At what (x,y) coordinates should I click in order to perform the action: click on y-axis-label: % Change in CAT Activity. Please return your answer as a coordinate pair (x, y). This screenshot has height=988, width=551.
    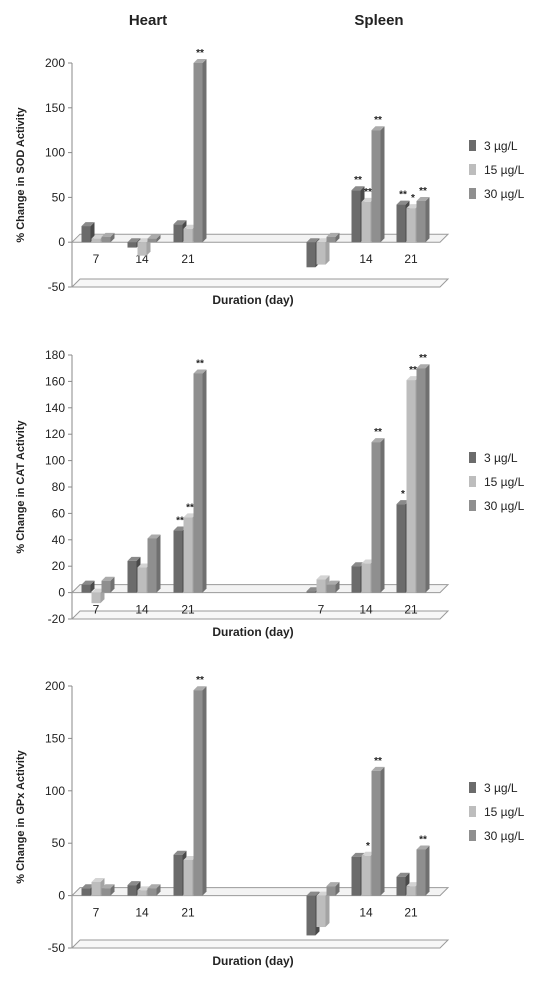
    Looking at the image, I should click on (21, 487).